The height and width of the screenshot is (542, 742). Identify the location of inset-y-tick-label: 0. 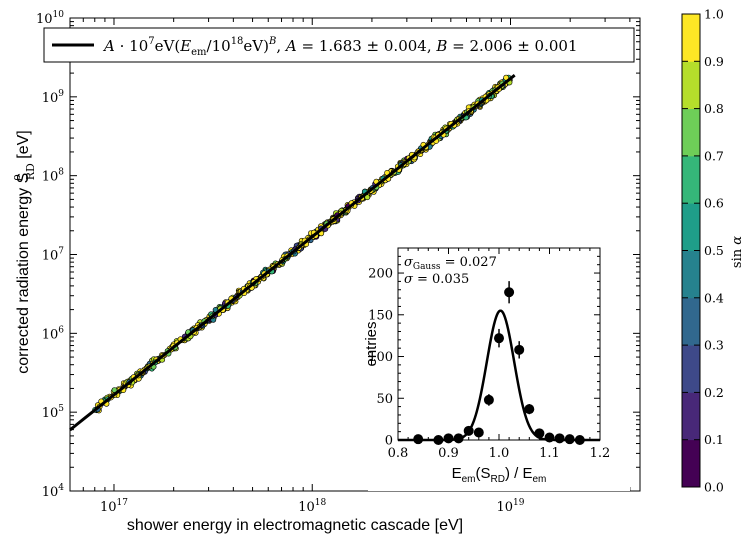
(389, 441).